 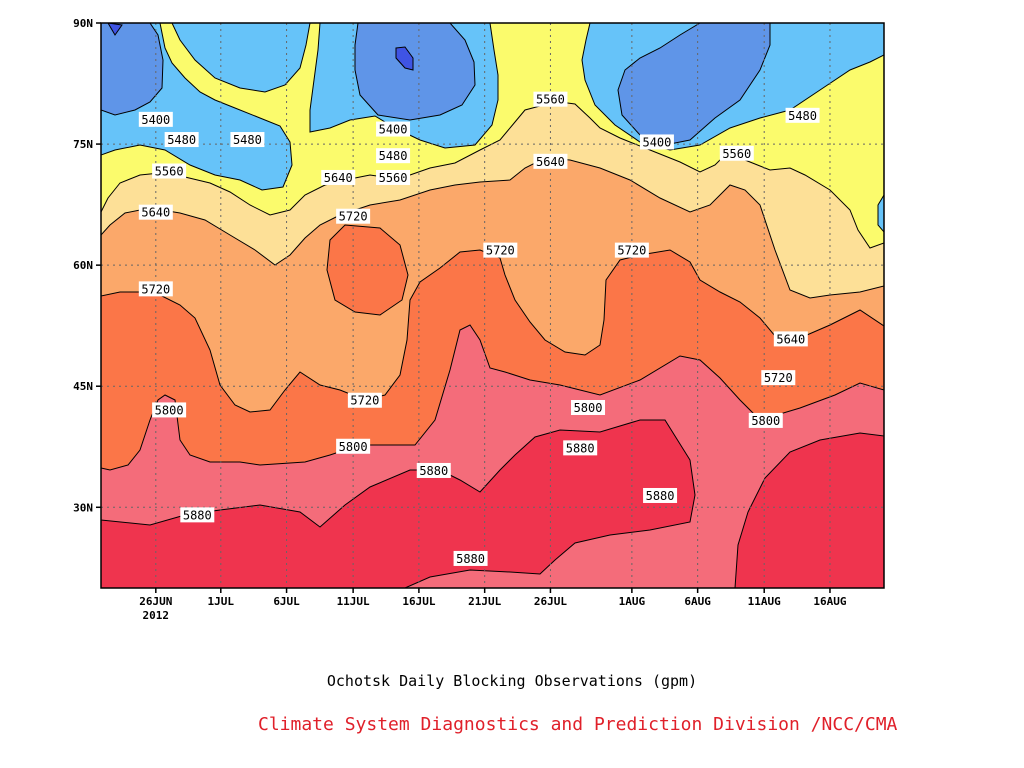 I want to click on x-tick-label: 11AUG, so click(x=764, y=601).